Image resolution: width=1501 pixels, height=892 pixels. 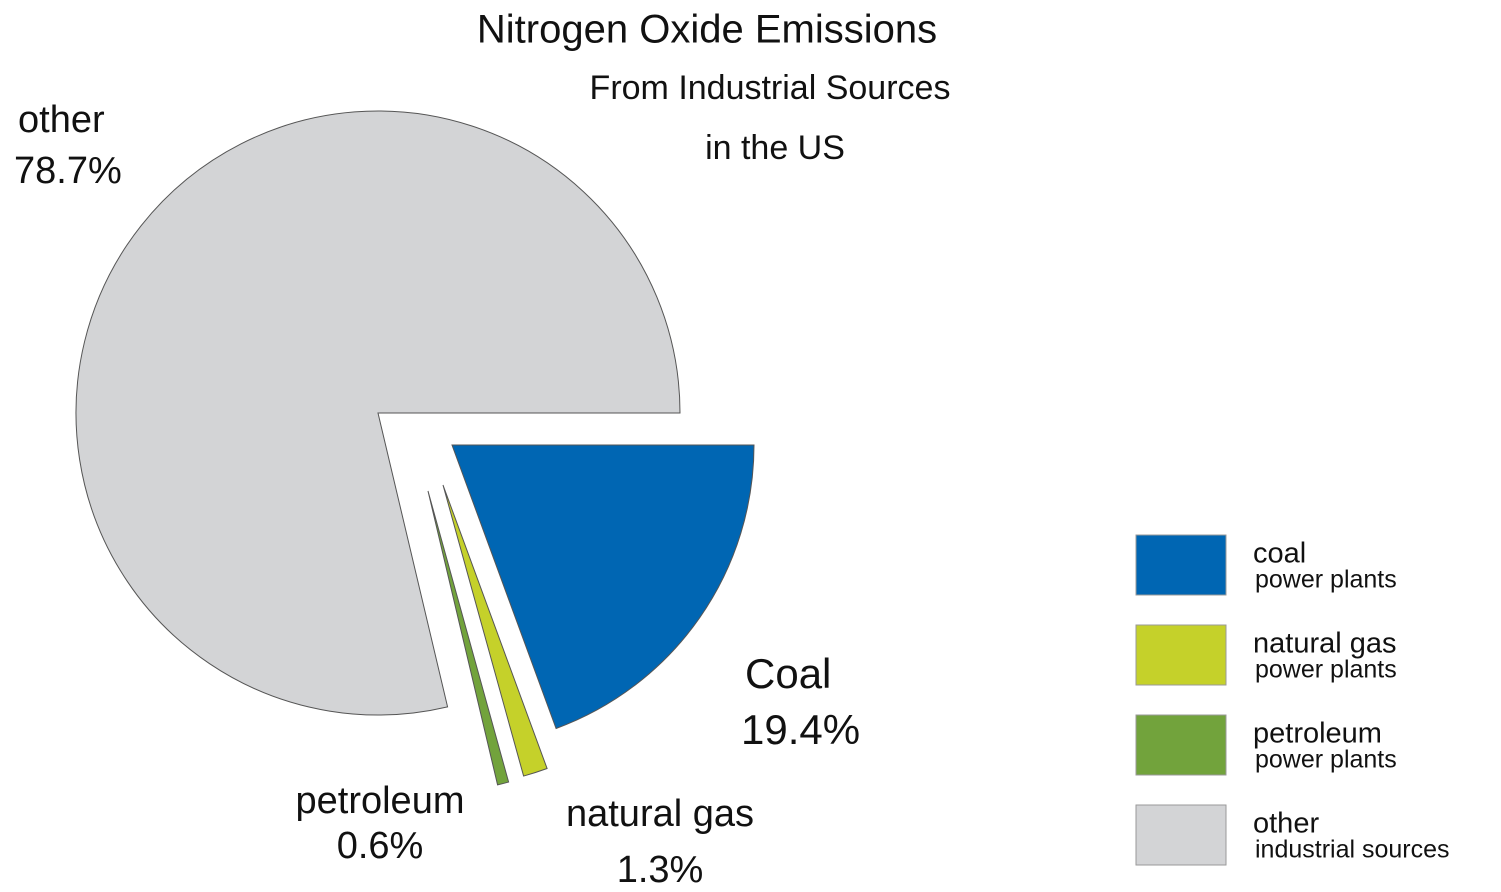 I want to click on slice-label: natural gas, so click(x=660, y=814).